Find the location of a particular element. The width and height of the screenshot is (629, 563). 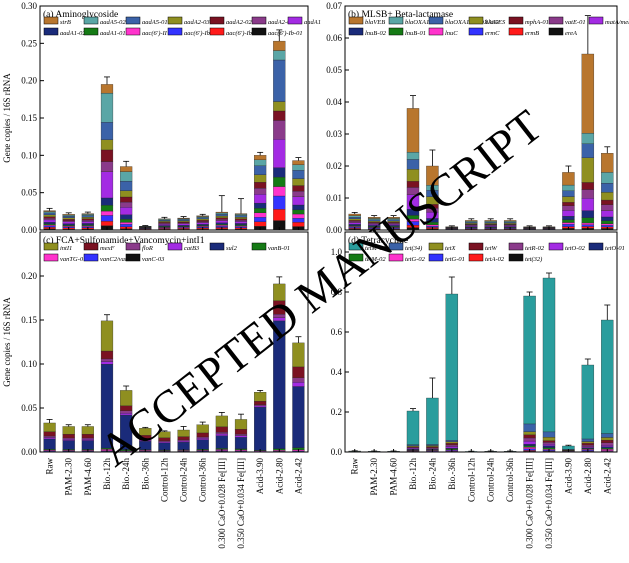

legend-label: lnuC is located at coordinates (451, 33).